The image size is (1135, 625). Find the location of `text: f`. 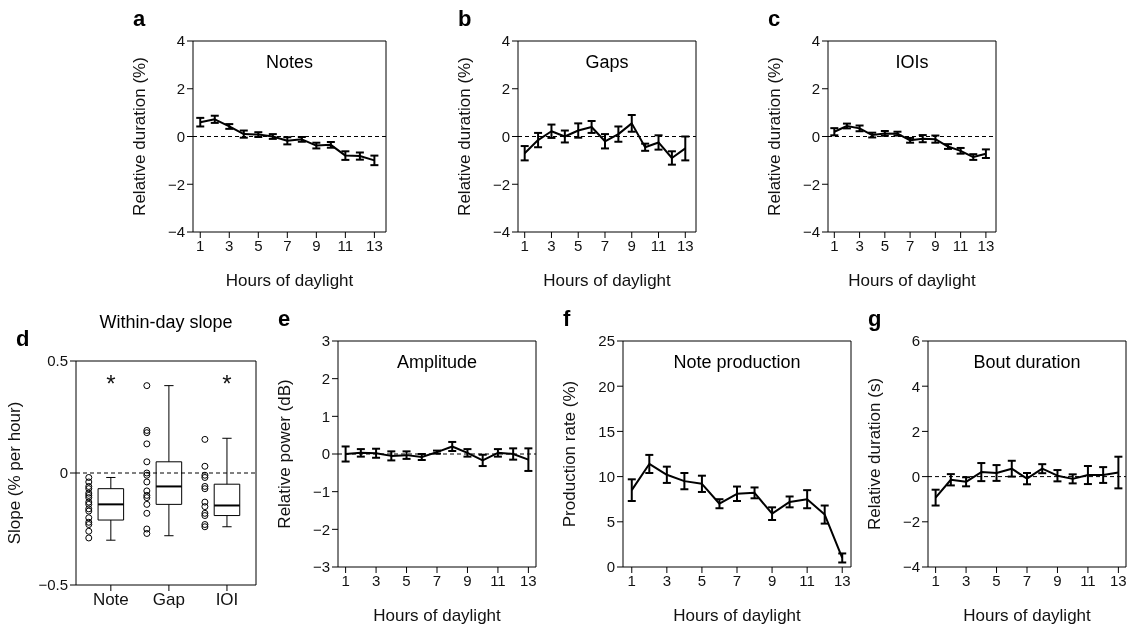

text: f is located at coordinates (567, 318).